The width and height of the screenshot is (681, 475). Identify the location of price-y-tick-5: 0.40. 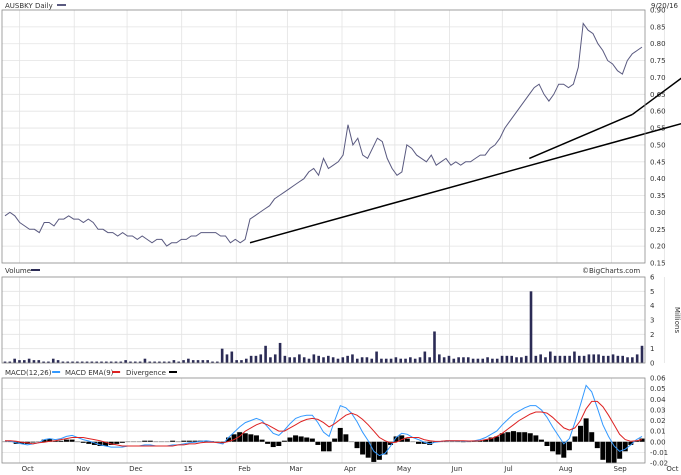
(658, 179).